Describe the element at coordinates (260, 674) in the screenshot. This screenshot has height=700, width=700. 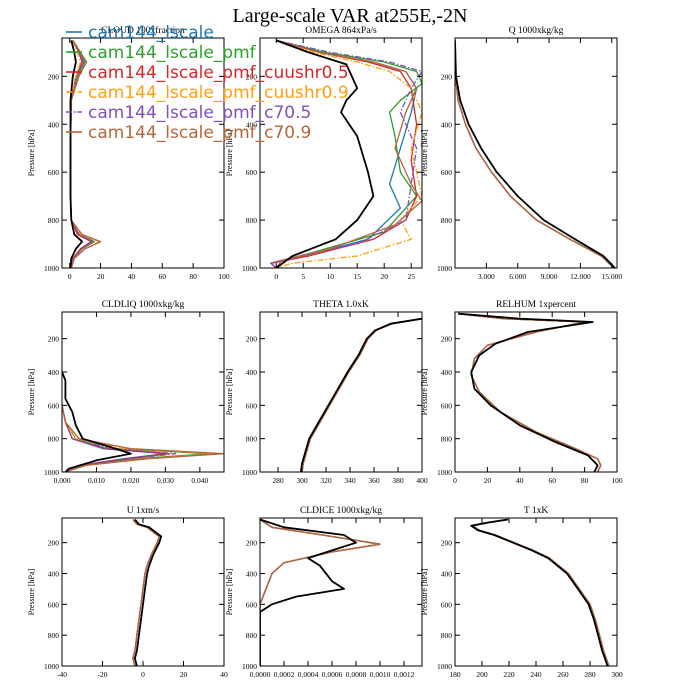
I see `x-tick-label: 0.0000` at that location.